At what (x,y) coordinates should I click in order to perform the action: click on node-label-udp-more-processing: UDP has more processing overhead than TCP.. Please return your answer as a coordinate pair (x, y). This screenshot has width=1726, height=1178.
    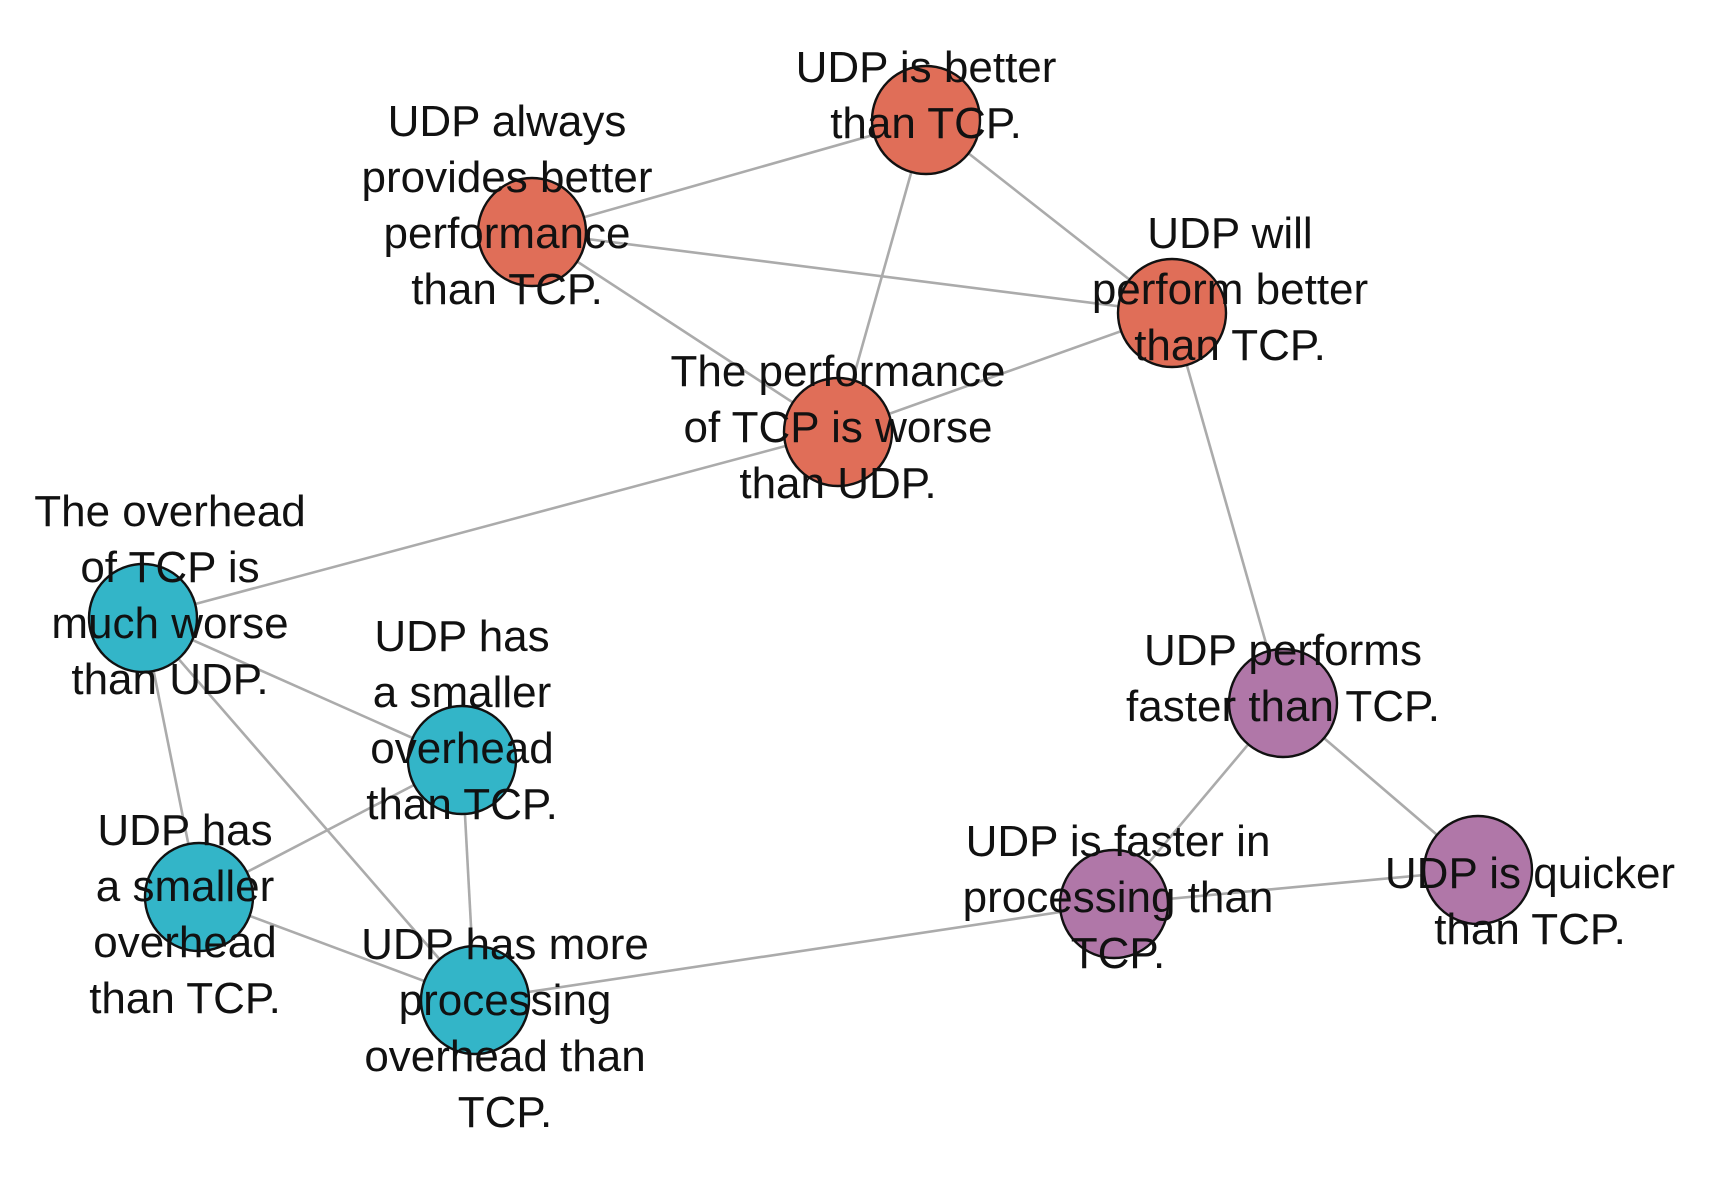
    Looking at the image, I should click on (505, 1028).